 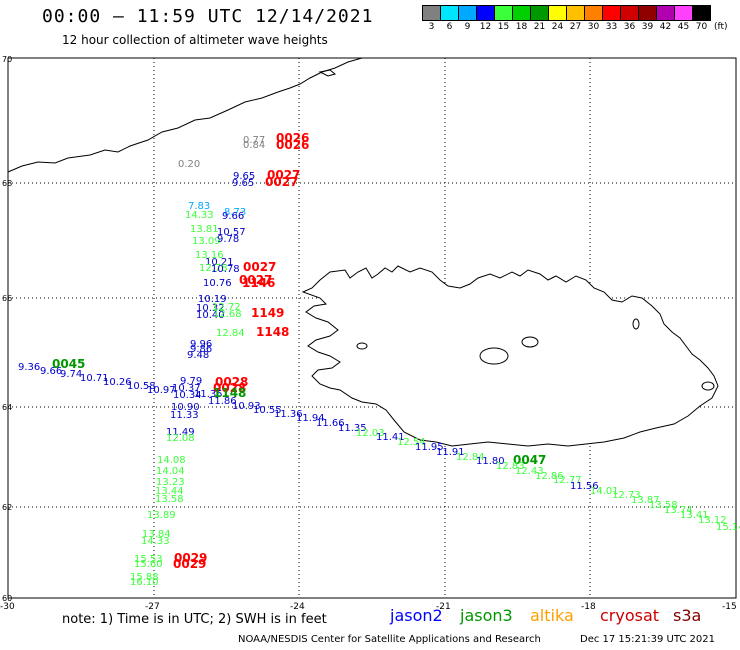 I want to click on wave-height-label: 10.71, so click(x=94, y=378).